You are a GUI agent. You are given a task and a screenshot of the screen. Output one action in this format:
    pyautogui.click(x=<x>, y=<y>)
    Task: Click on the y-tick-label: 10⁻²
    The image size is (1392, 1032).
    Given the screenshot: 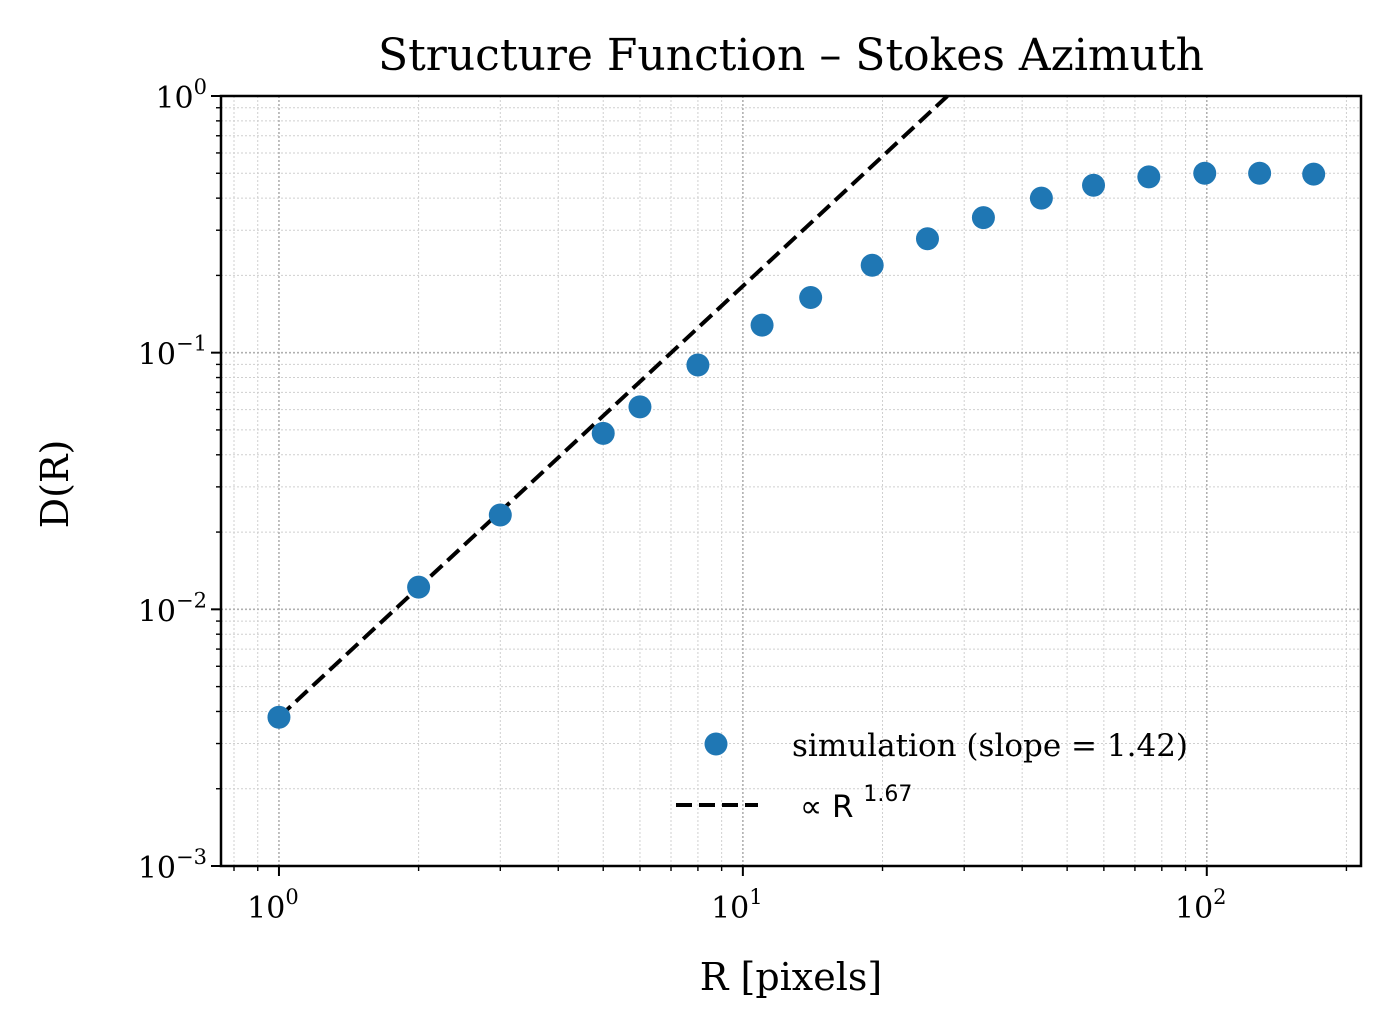 What is the action you would take?
    pyautogui.click(x=172, y=608)
    